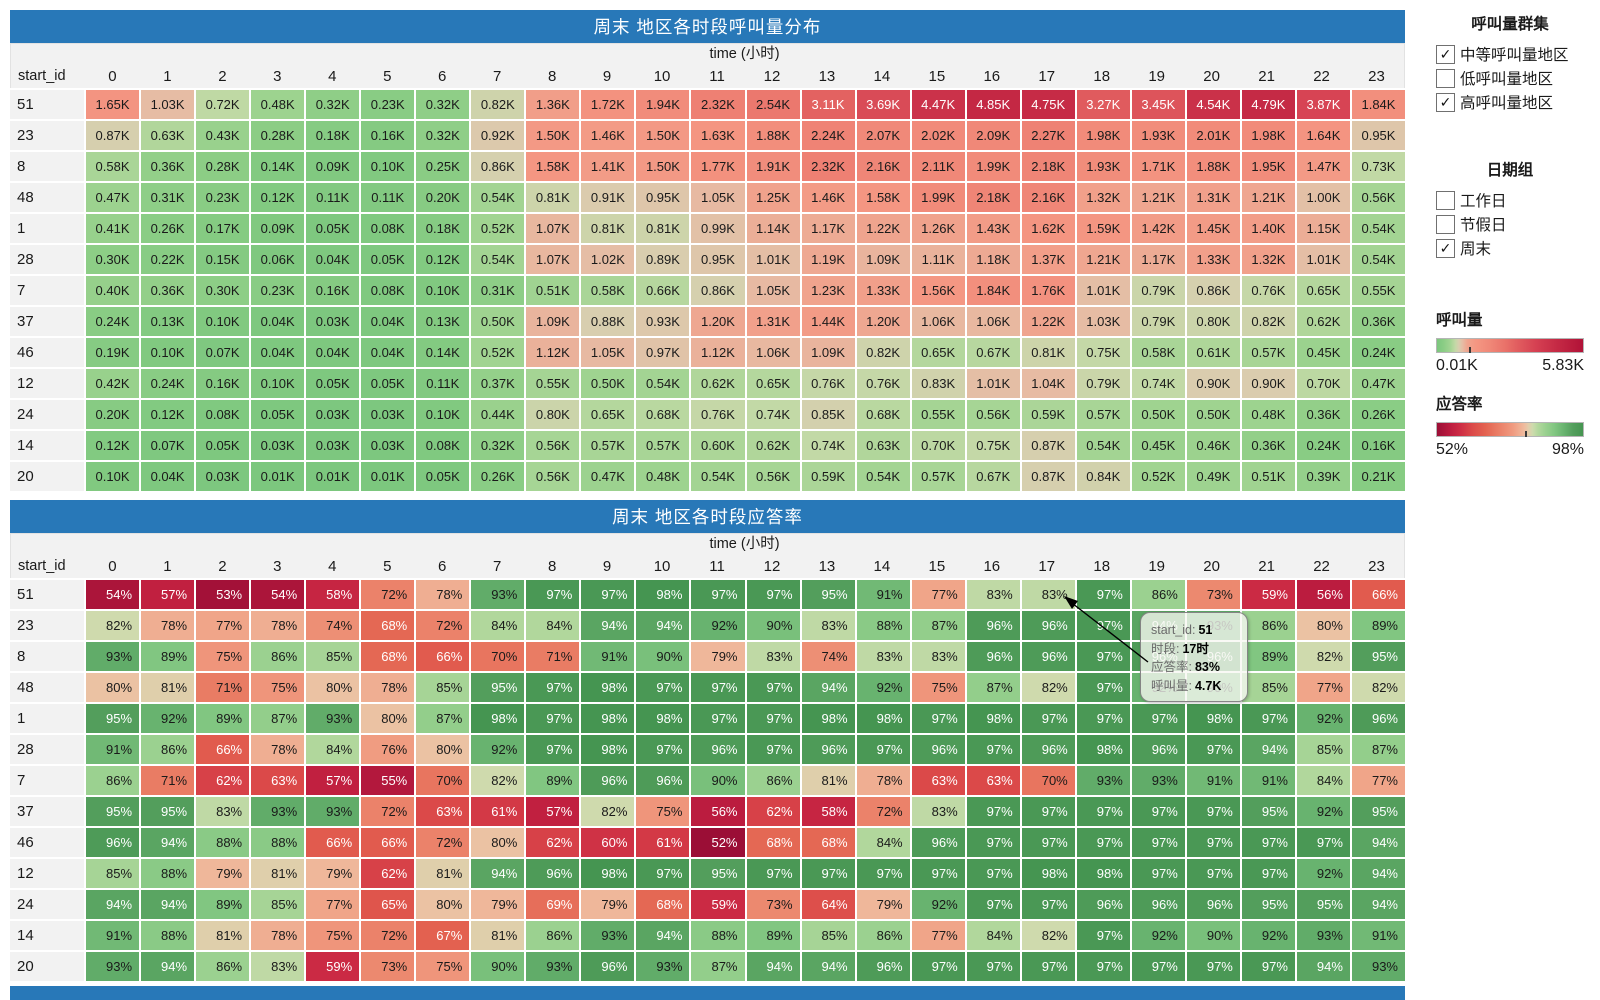  I want to click on heatmap-cell: 67%, so click(443, 935).